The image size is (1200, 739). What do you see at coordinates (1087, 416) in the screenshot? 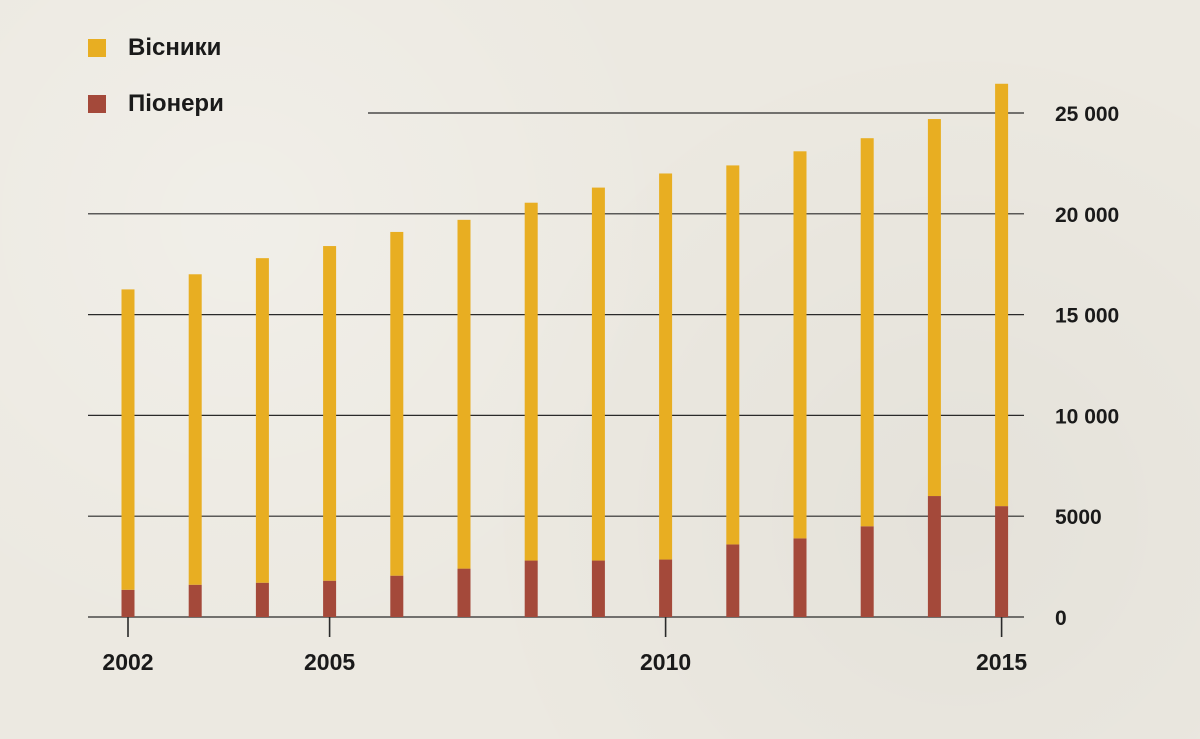
I see `y-tick-label: 10 000` at bounding box center [1087, 416].